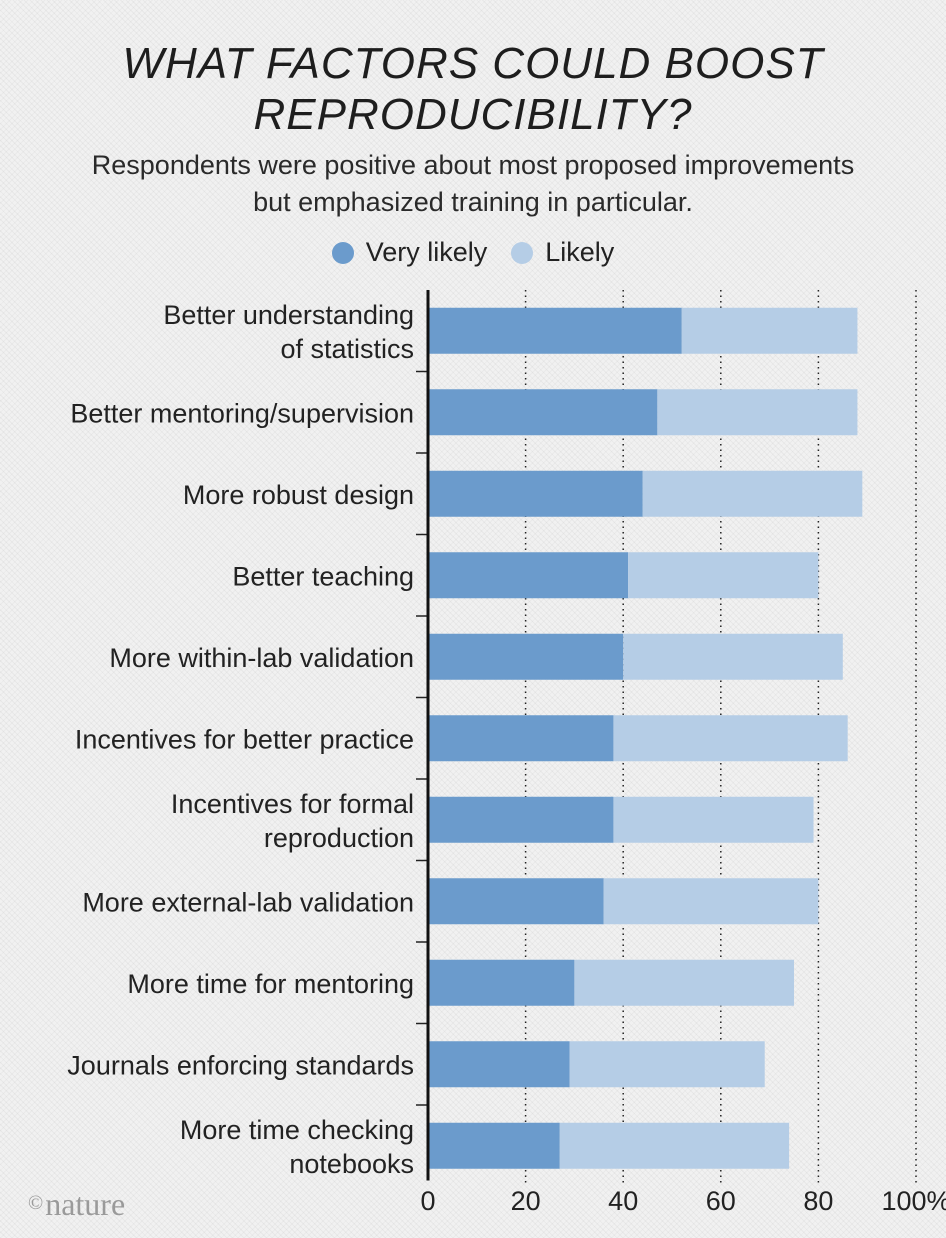  I want to click on x-tick-label-60: 60, so click(721, 1201).